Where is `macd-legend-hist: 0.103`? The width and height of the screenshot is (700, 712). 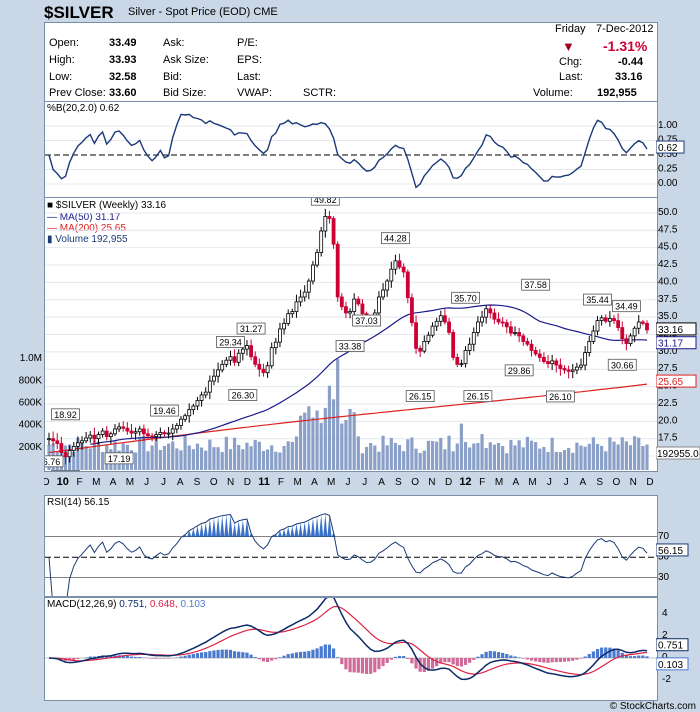
macd-legend-hist: 0.103 is located at coordinates (193, 604).